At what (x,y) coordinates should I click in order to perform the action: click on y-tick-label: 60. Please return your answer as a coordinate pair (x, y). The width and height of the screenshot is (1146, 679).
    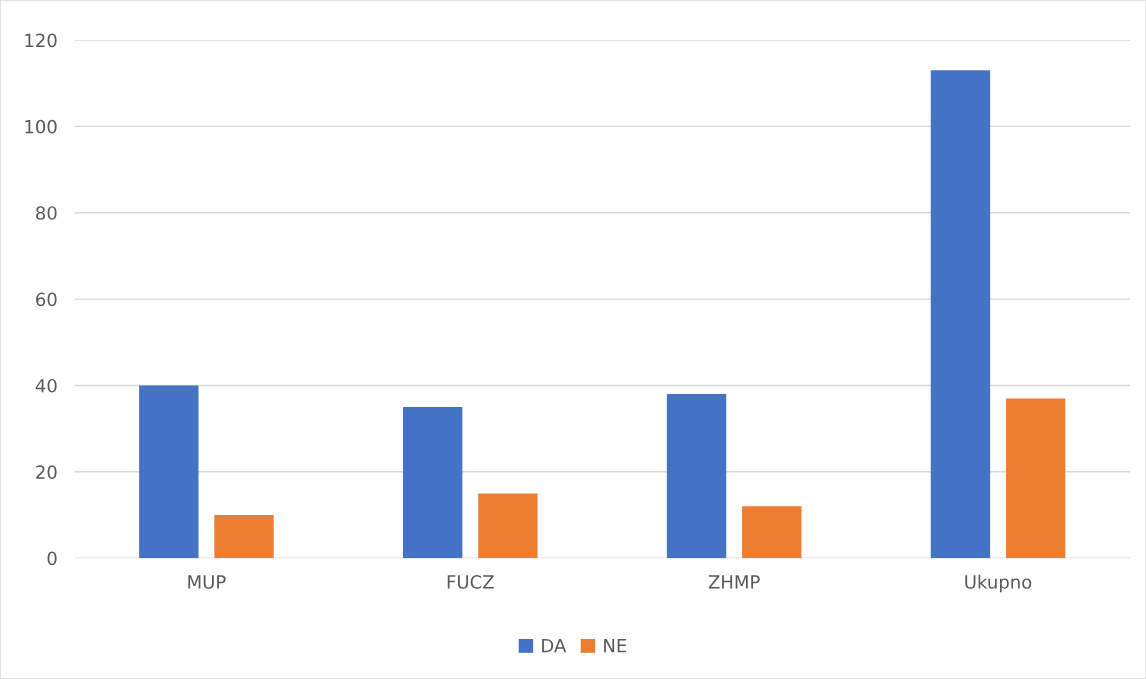
    Looking at the image, I should click on (46, 299).